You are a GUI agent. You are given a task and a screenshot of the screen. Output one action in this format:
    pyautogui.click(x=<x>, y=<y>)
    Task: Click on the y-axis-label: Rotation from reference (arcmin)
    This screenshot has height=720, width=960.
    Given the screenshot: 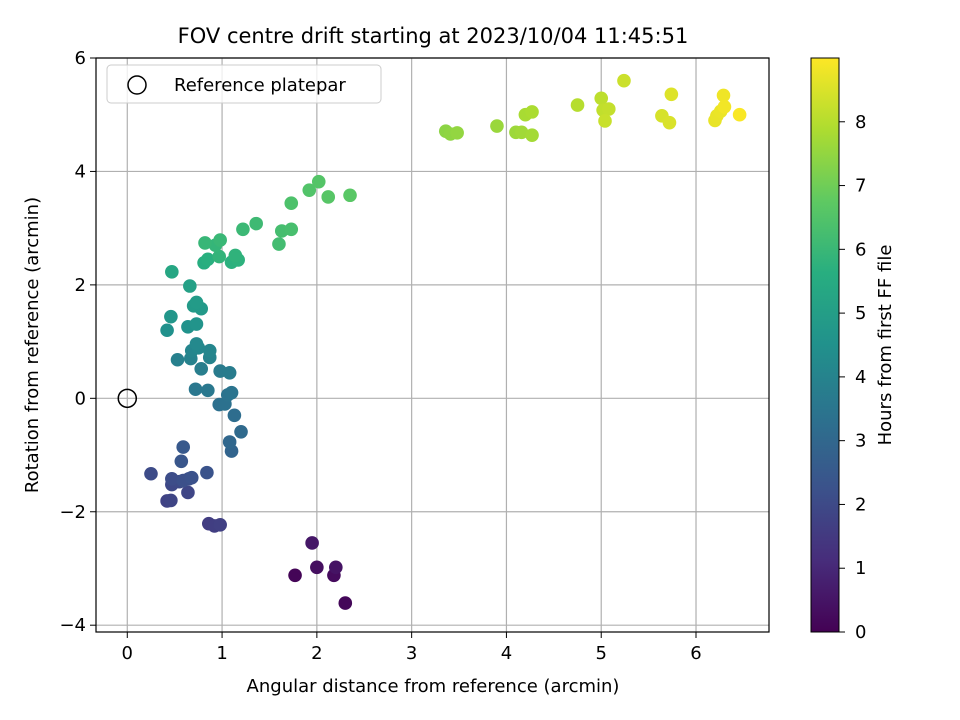 What is the action you would take?
    pyautogui.click(x=32, y=345)
    